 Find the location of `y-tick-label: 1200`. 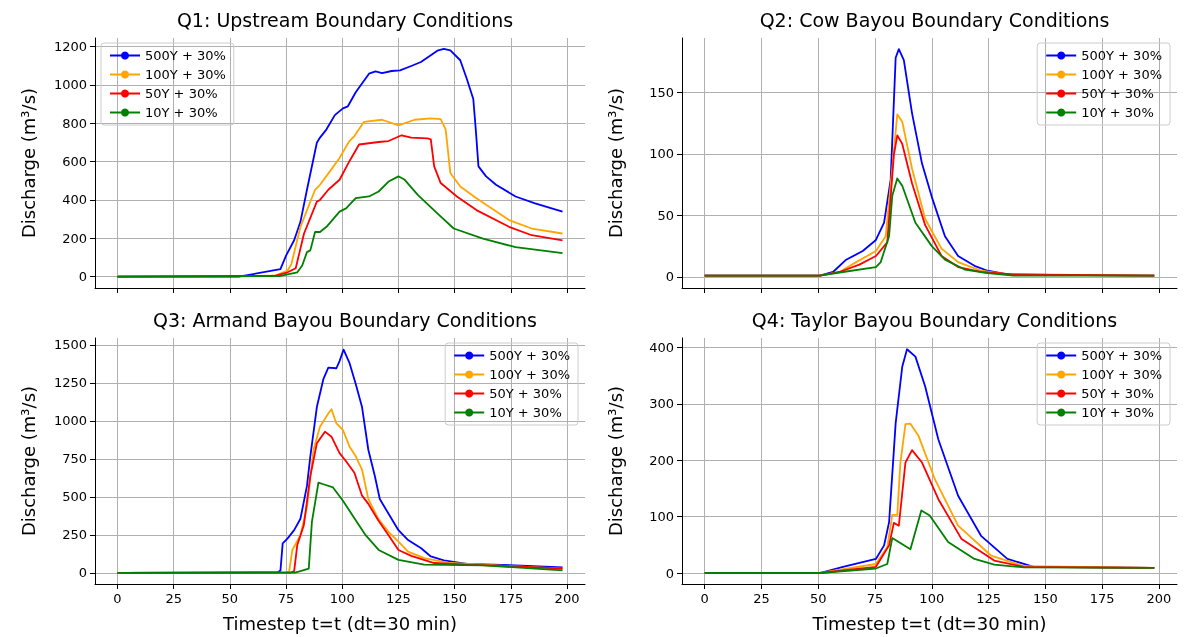

y-tick-label: 1200 is located at coordinates (70, 46).